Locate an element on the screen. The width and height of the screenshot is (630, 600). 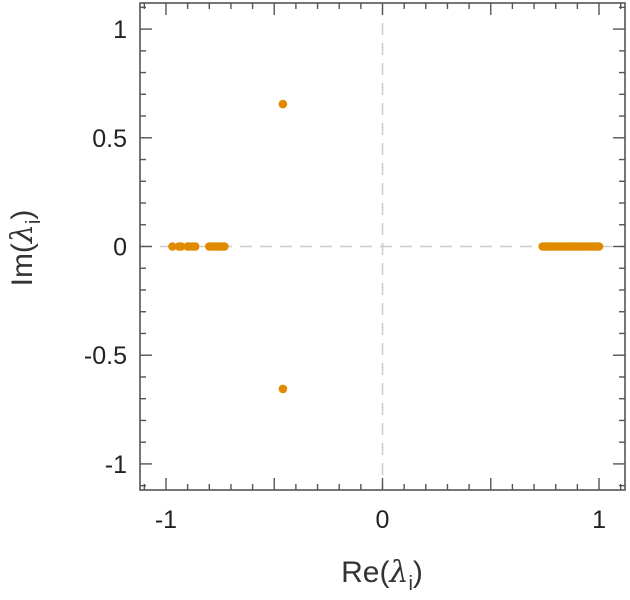
x-tick-label: -1 is located at coordinates (166, 520).